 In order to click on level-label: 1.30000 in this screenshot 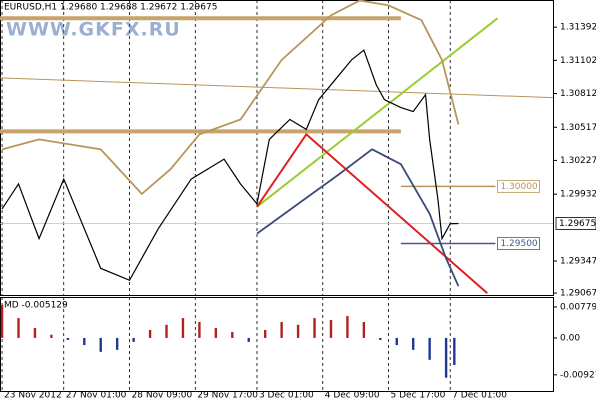, I will do `click(518, 187)`.